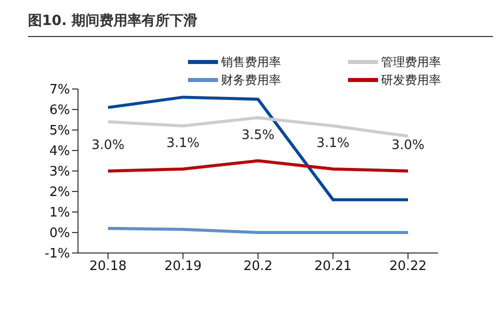  I want to click on x-tick-label: 20.19, so click(183, 266).